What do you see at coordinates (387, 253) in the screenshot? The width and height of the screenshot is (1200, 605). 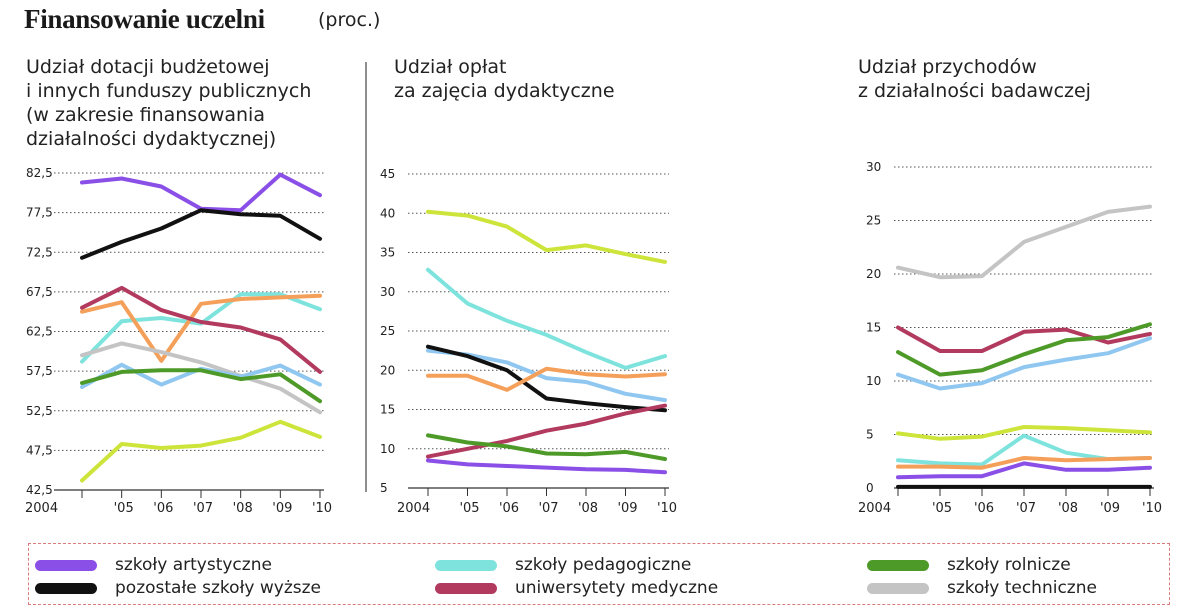 I see `y-tick-label: 35` at bounding box center [387, 253].